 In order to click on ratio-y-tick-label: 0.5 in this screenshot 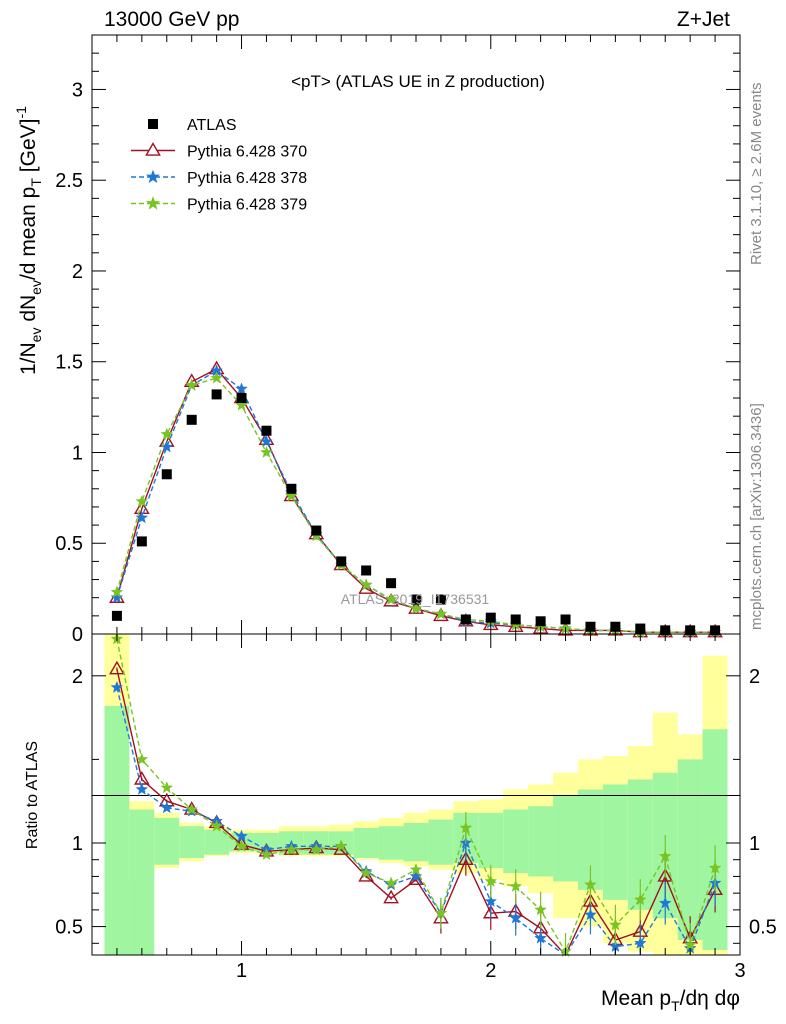, I will do `click(69, 928)`.